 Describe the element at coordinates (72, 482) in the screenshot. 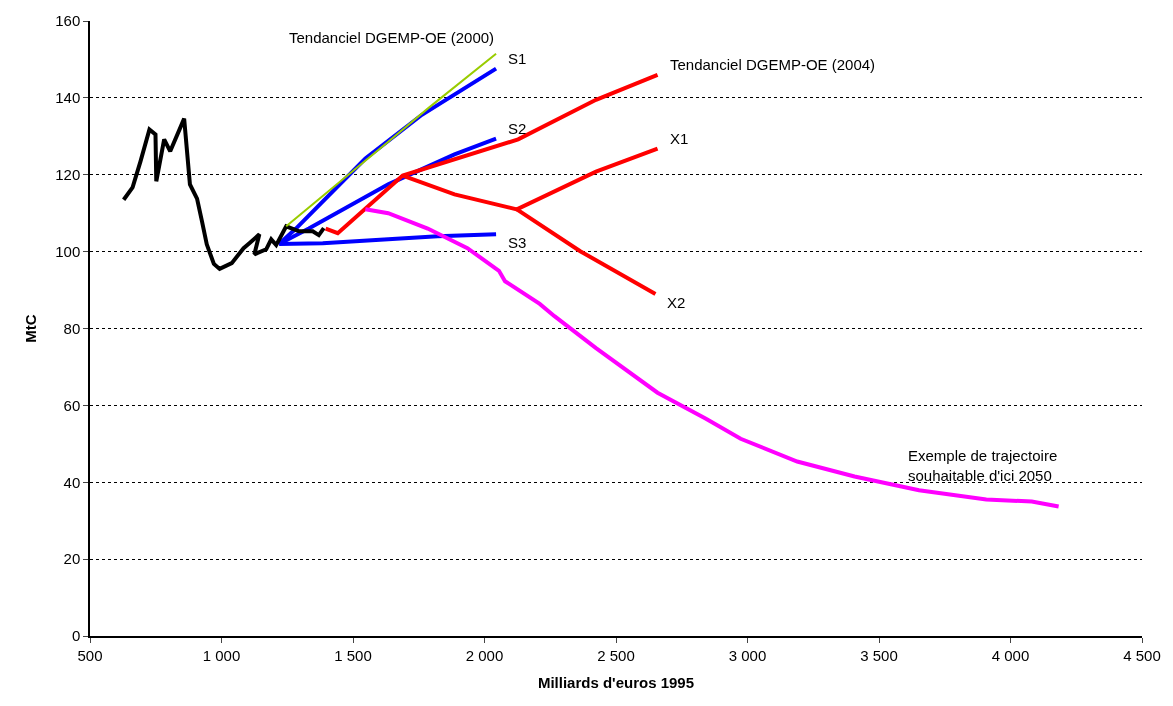

I see `y-tick-label: 40` at that location.